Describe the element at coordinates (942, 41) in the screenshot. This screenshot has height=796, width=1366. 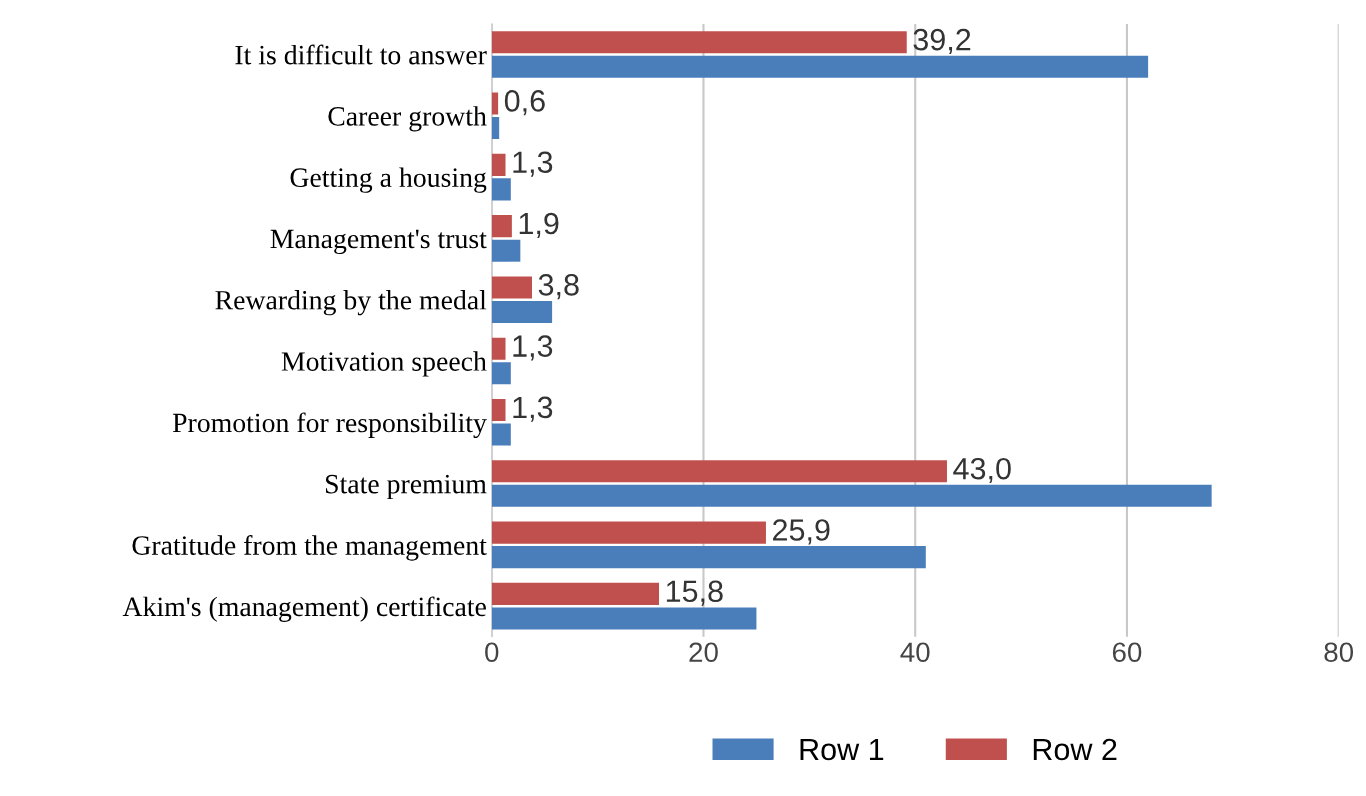
I see `data-label: 39,2` at that location.